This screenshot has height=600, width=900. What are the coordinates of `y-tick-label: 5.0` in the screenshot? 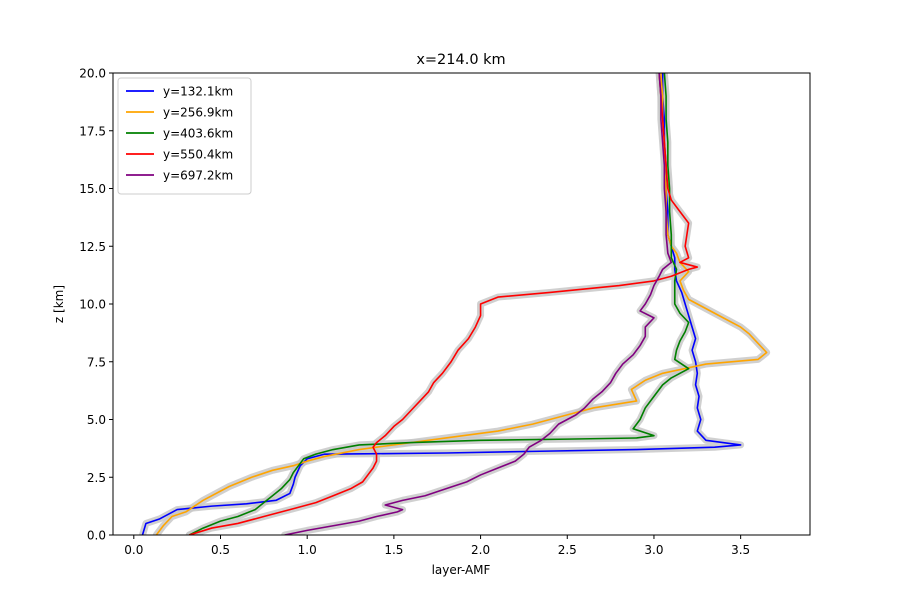 It's located at (96, 420).